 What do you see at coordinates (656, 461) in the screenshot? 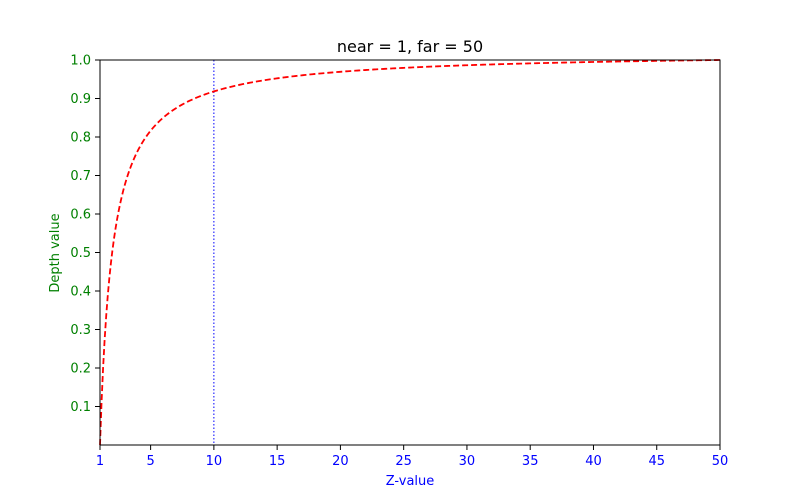
I see `x-tick-label: 45` at bounding box center [656, 461].